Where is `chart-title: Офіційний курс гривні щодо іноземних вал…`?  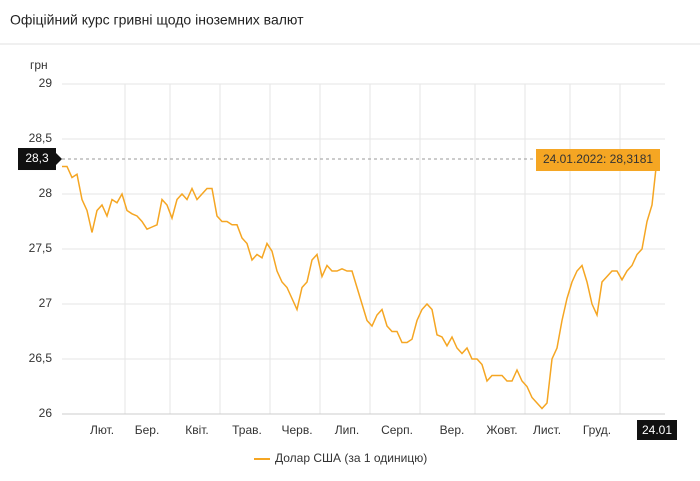 chart-title: Офіційний курс гривні щодо іноземних вал… is located at coordinates (157, 20).